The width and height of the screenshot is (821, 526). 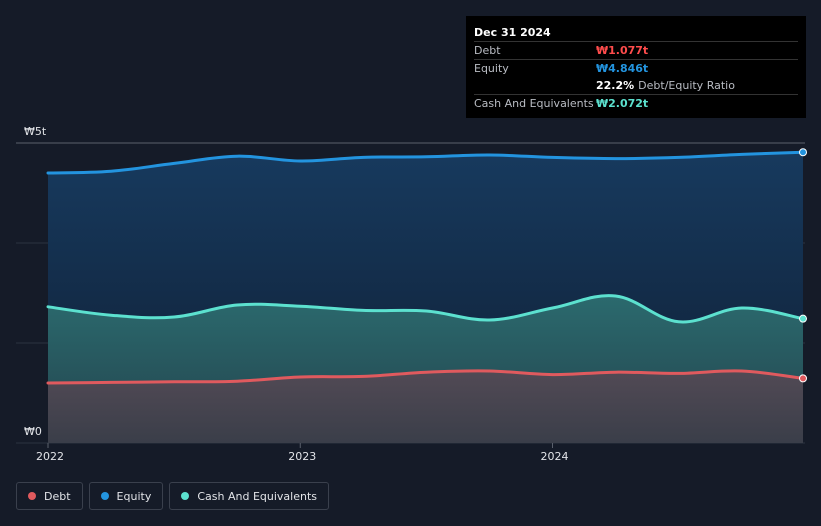 What do you see at coordinates (425, 377) in the screenshot?
I see `debt-line` at bounding box center [425, 377].